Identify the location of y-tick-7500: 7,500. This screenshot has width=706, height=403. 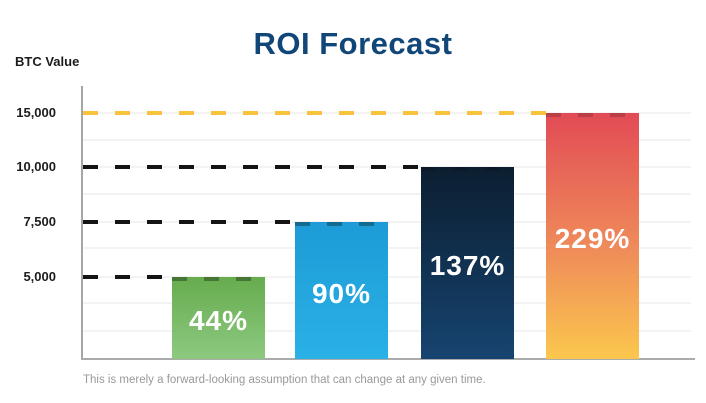
(39, 221).